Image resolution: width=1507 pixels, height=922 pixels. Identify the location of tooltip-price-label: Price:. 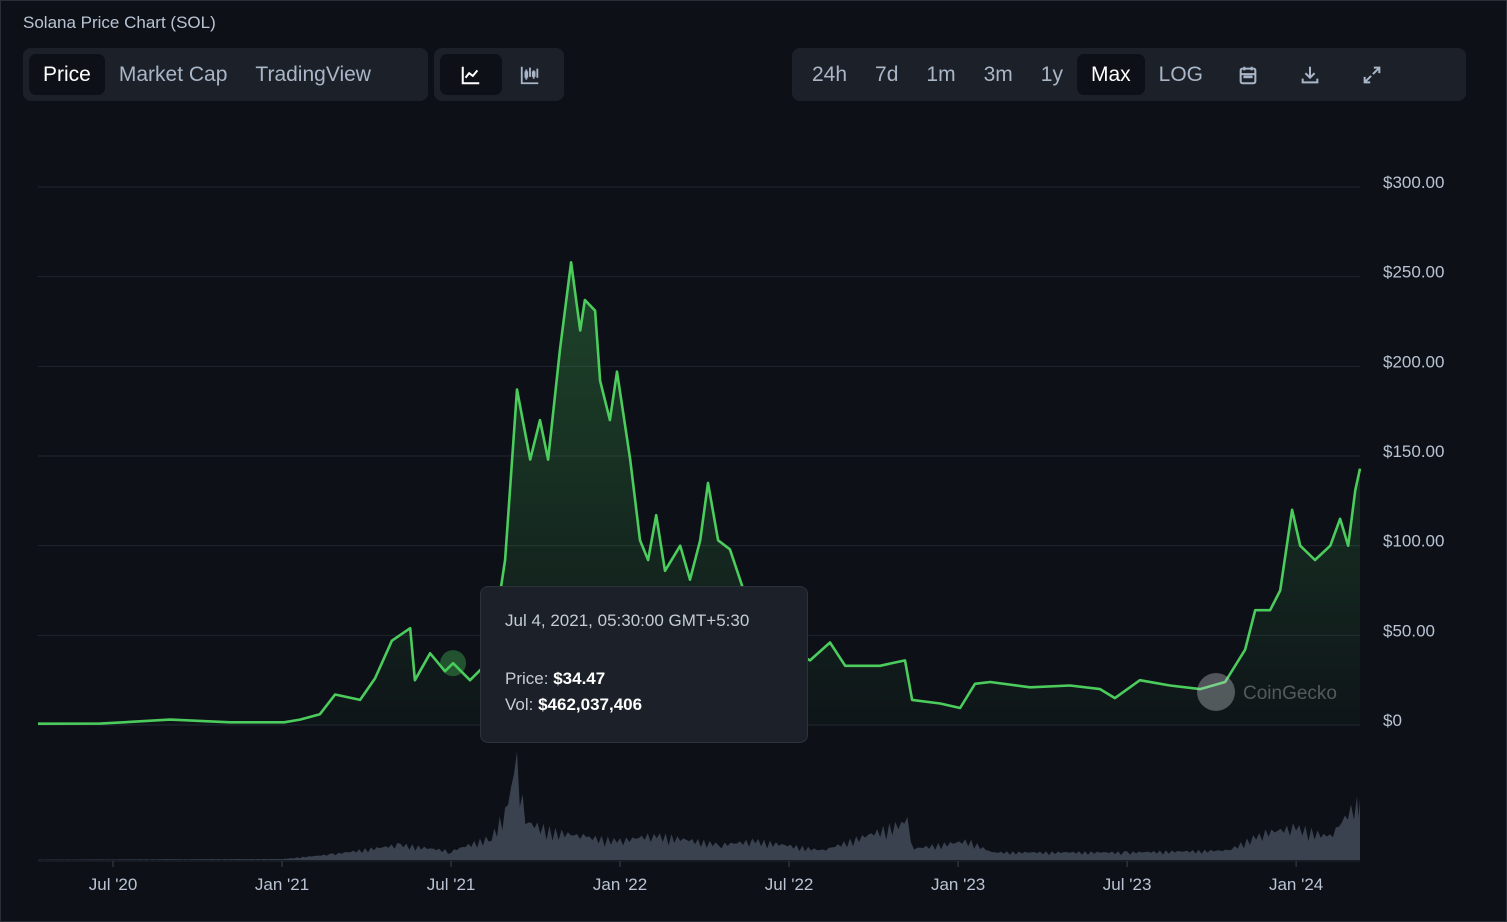
(527, 678).